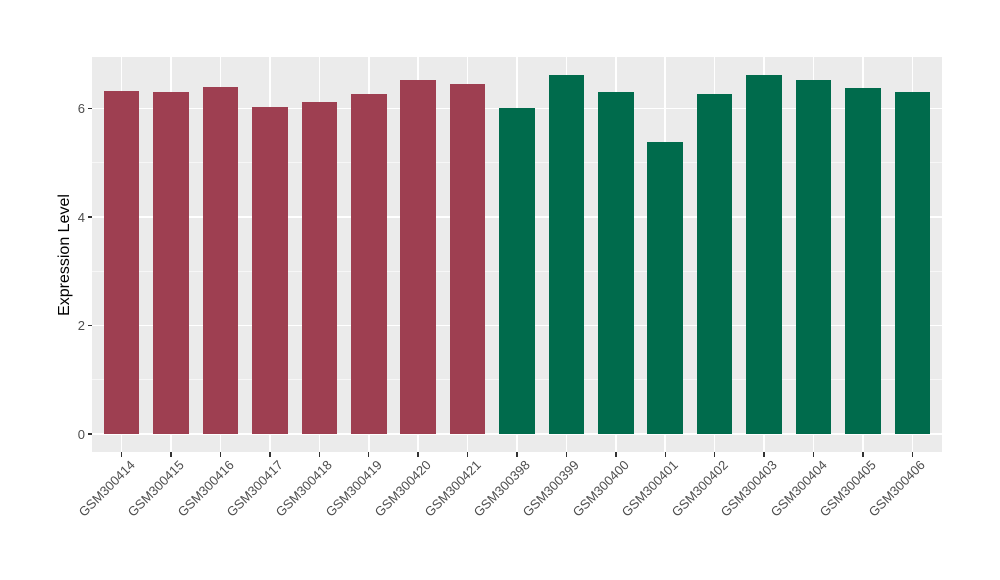 Image resolution: width=1000 pixels, height=580 pixels. What do you see at coordinates (64, 255) in the screenshot?
I see `y-axis-title: Expression Level` at bounding box center [64, 255].